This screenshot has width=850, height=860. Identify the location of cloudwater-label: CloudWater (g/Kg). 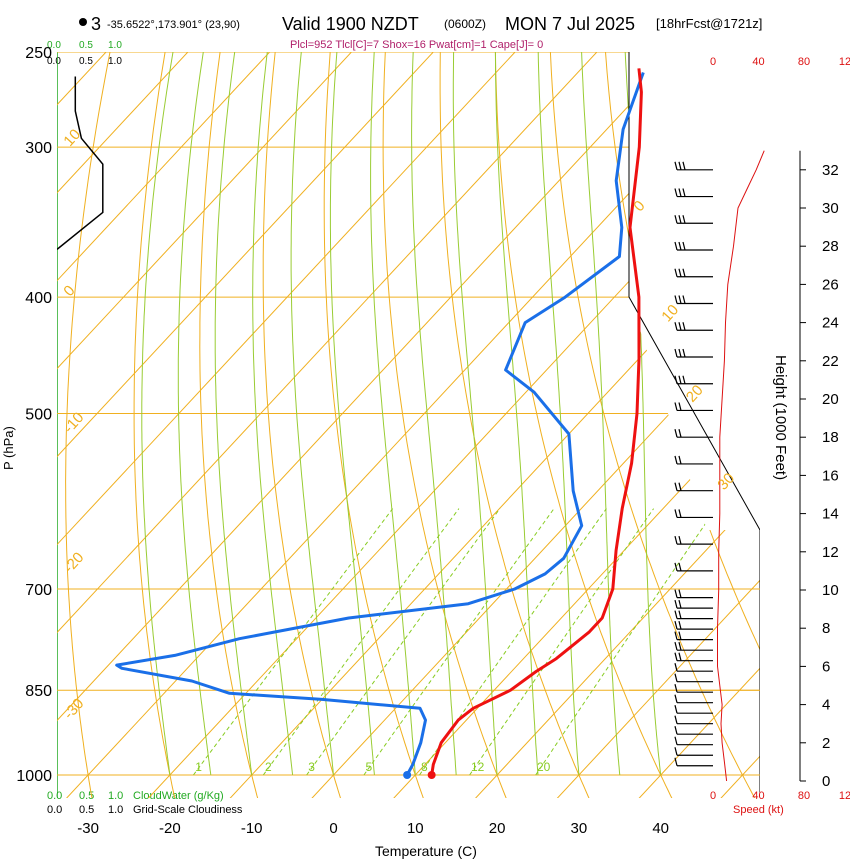
(178, 796).